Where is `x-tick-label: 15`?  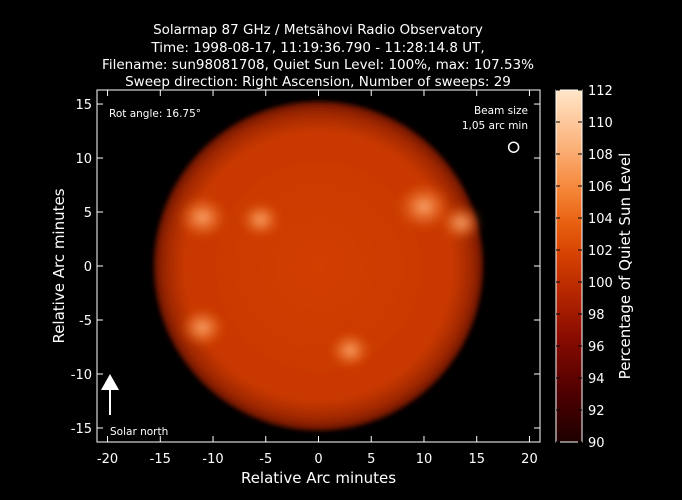
x-tick-label: 15 is located at coordinates (476, 459).